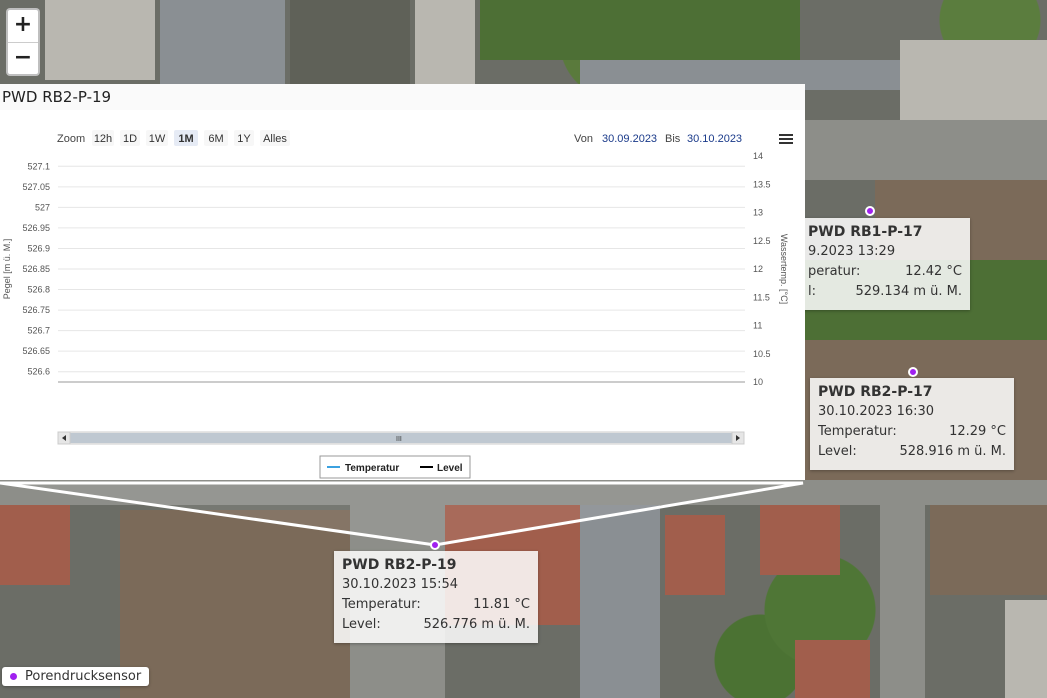 The image size is (1047, 698). I want to click on sensor-tooltip-temp-label: peratur:, so click(834, 271).